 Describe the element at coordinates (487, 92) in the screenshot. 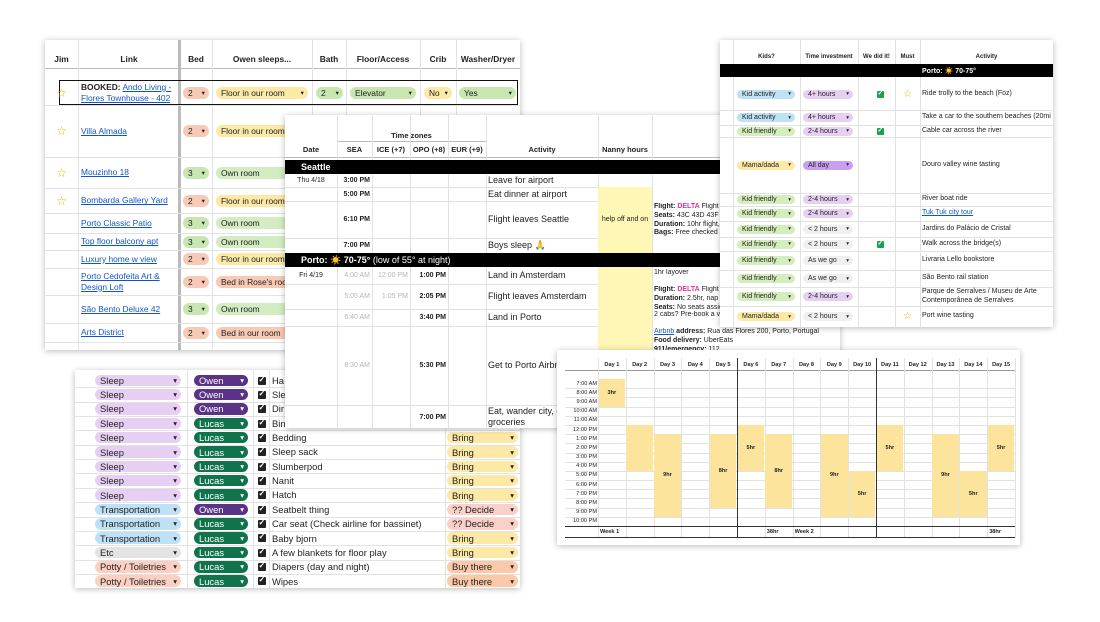

I see `washer-dropdown: Yes` at that location.